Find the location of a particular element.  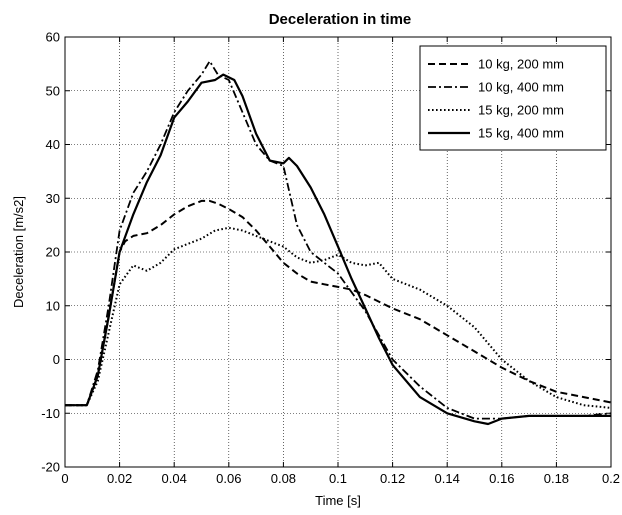

x-tick-label: 0.12 is located at coordinates (392, 478).